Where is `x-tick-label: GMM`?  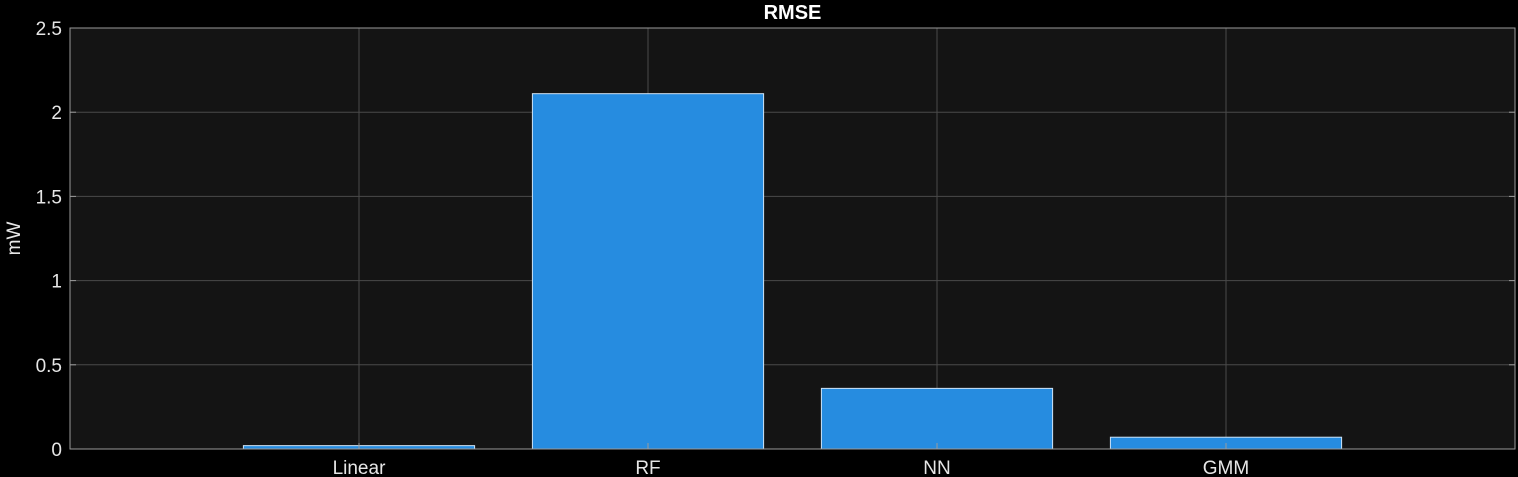 x-tick-label: GMM is located at coordinates (1226, 467).